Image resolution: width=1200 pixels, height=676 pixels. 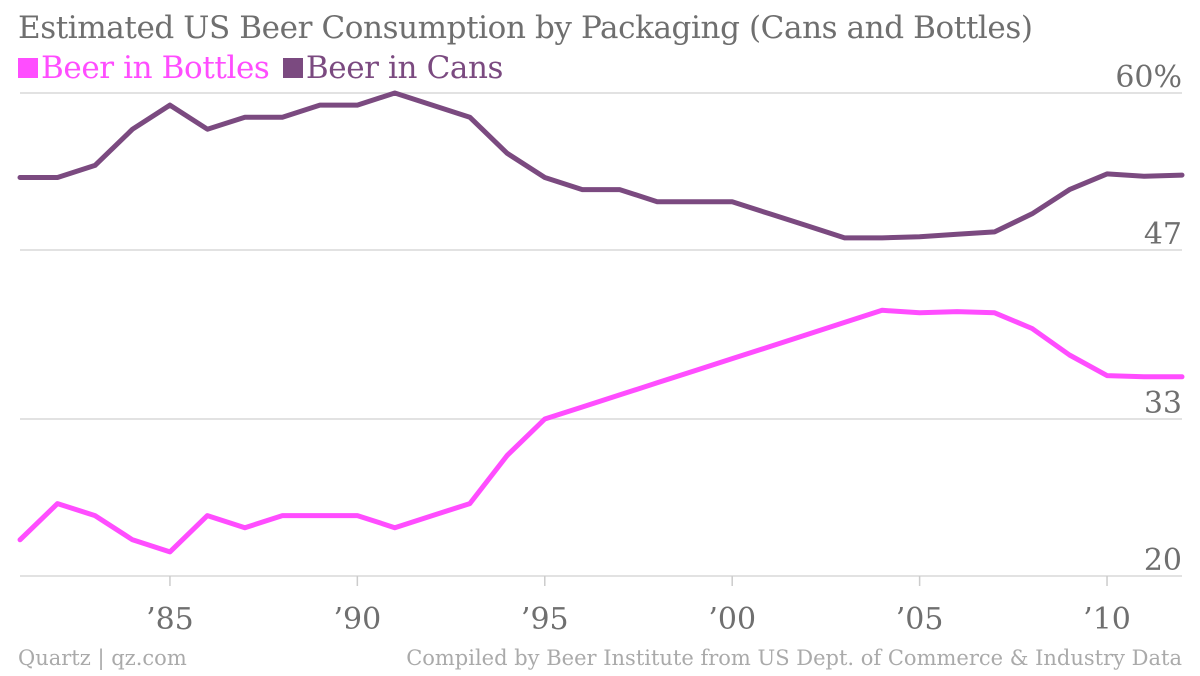 I want to click on legend-label-cans: Beer in Cans, so click(x=404, y=68).